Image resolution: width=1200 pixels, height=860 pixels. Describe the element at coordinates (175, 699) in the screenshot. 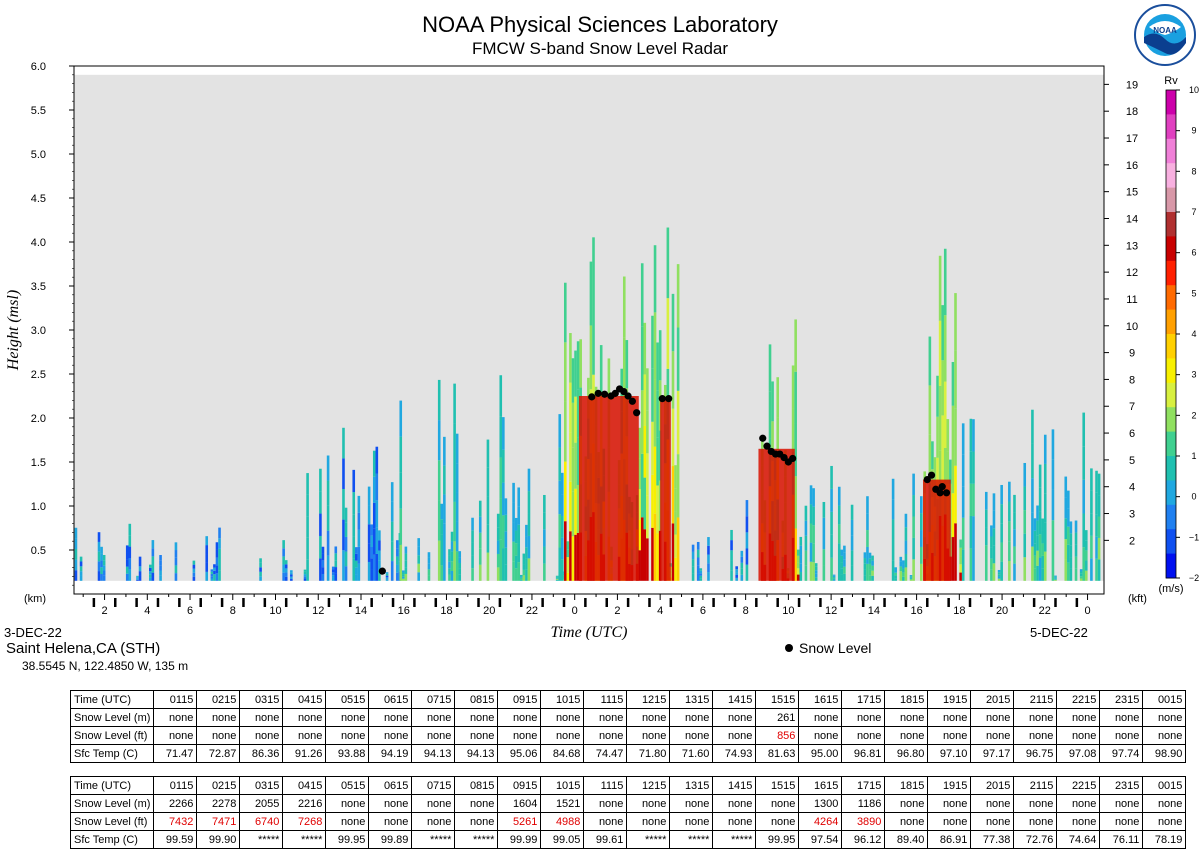

I see `table-cell: 0115` at that location.